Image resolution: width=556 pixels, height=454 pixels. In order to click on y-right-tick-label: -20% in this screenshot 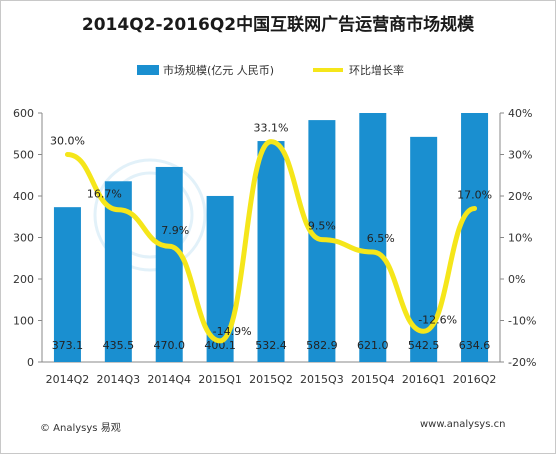, I will do `click(522, 362)`.